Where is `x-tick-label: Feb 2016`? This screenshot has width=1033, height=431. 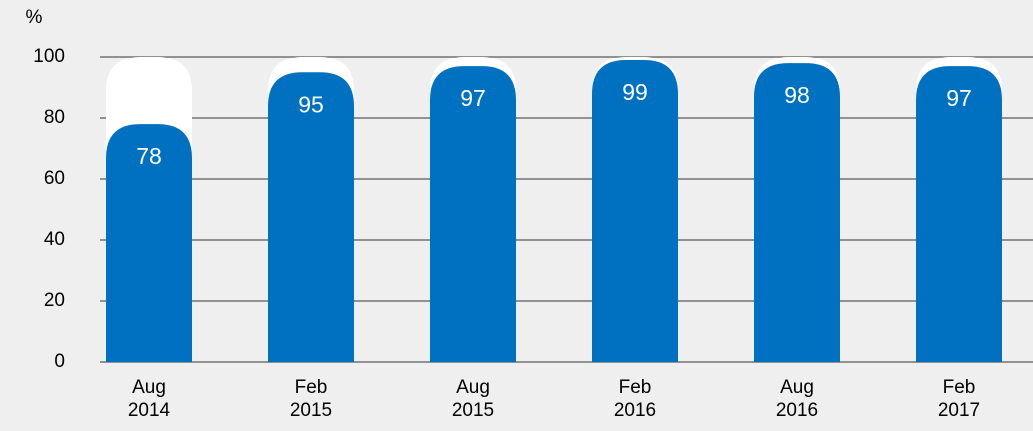 x-tick-label: Feb 2016 is located at coordinates (635, 399).